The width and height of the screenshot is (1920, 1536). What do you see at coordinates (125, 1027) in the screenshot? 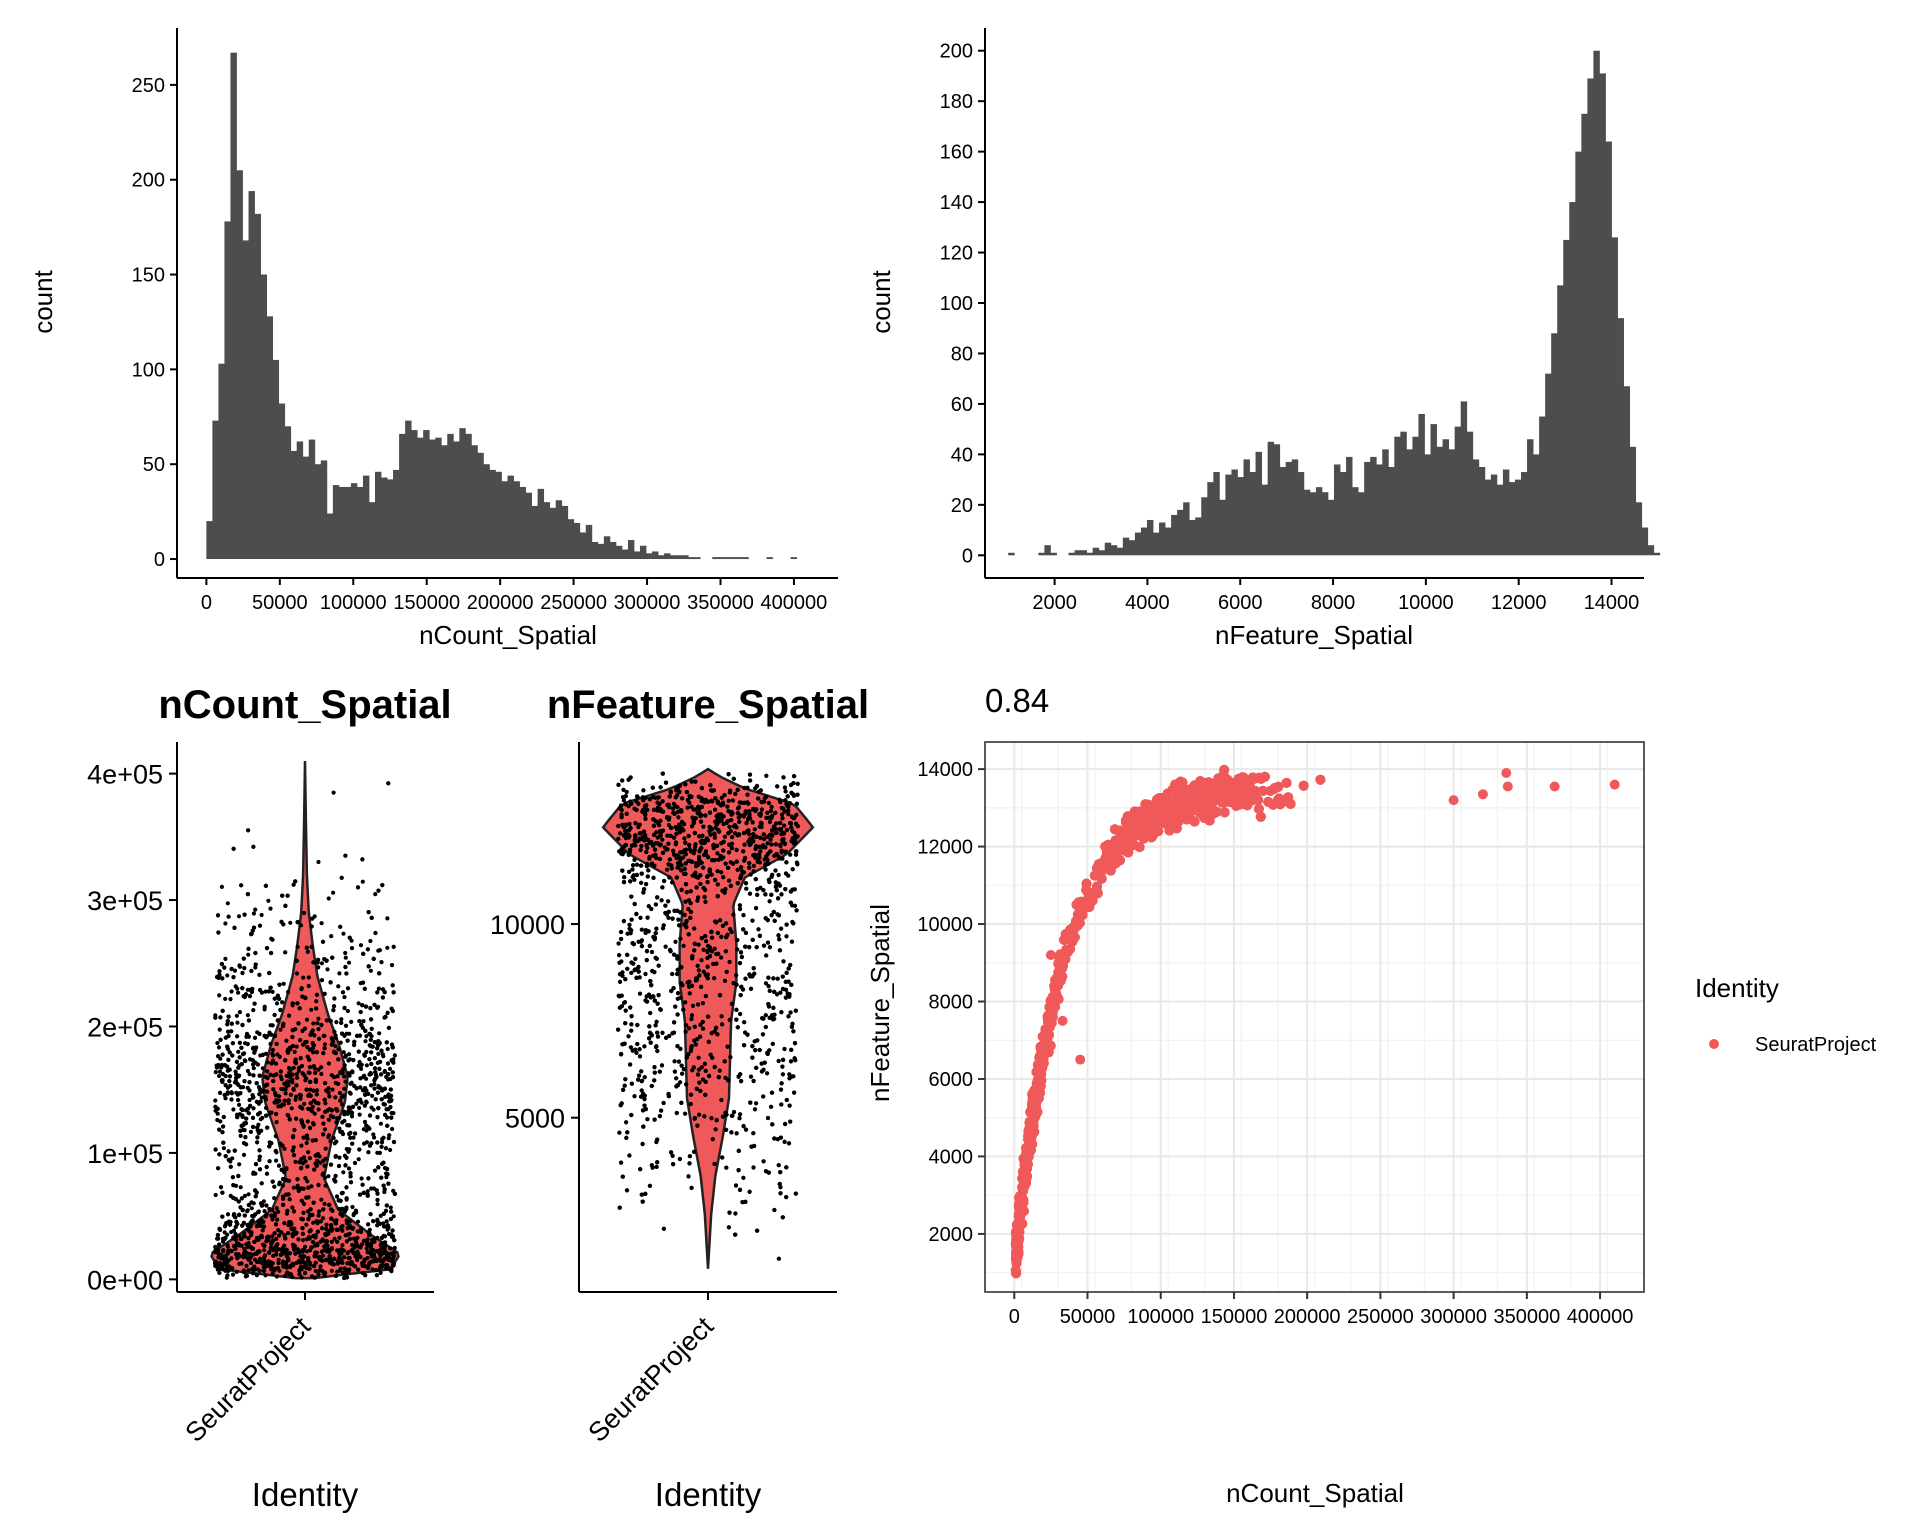
I see `y-tick-label: 2e+05` at bounding box center [125, 1027].